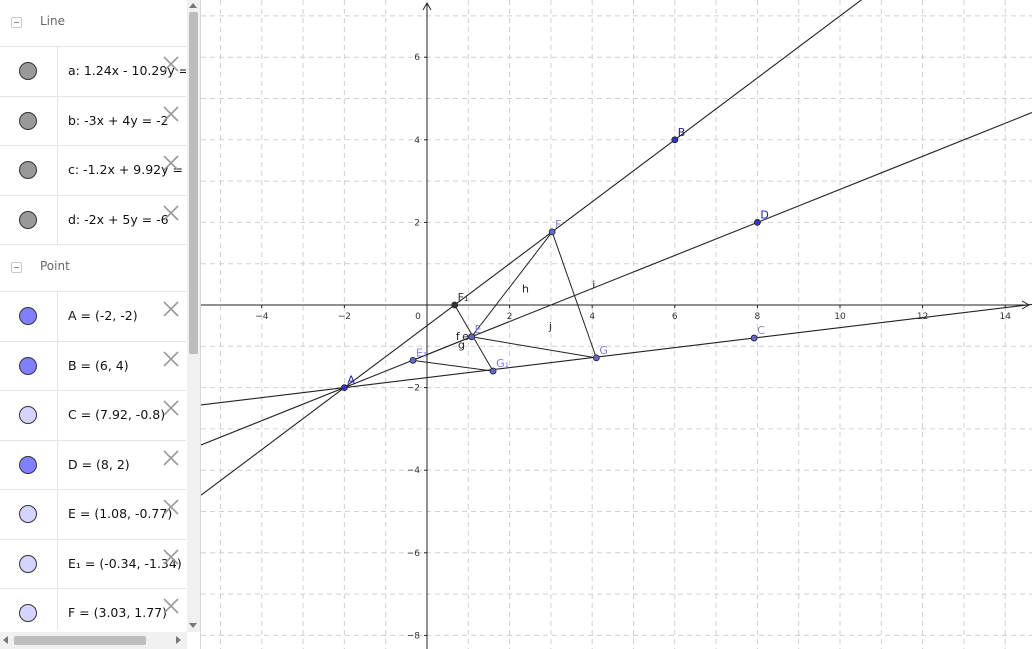 This screenshot has height=649, width=1032. Describe the element at coordinates (417, 58) in the screenshot. I see `y-tick-label: 6` at that location.